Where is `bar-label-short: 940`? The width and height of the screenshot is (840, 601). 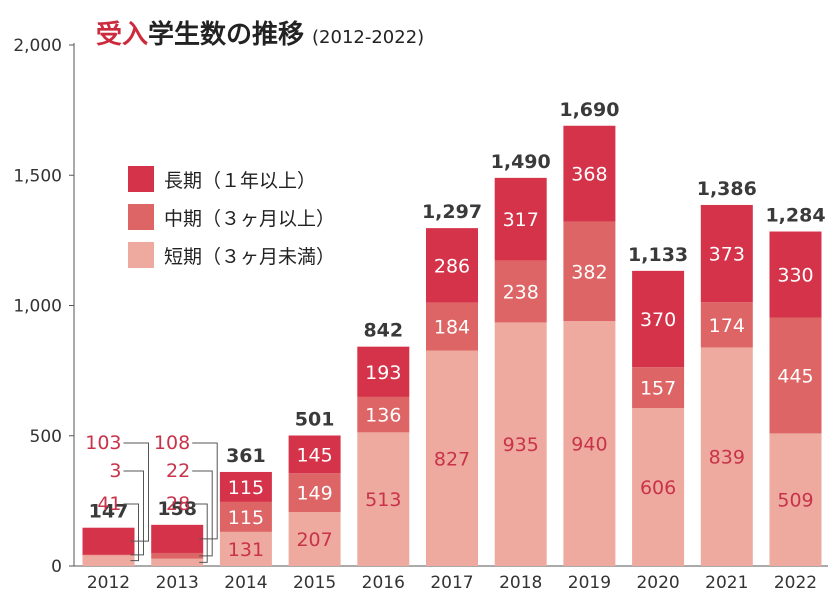
bar-label-short: 940 is located at coordinates (589, 445).